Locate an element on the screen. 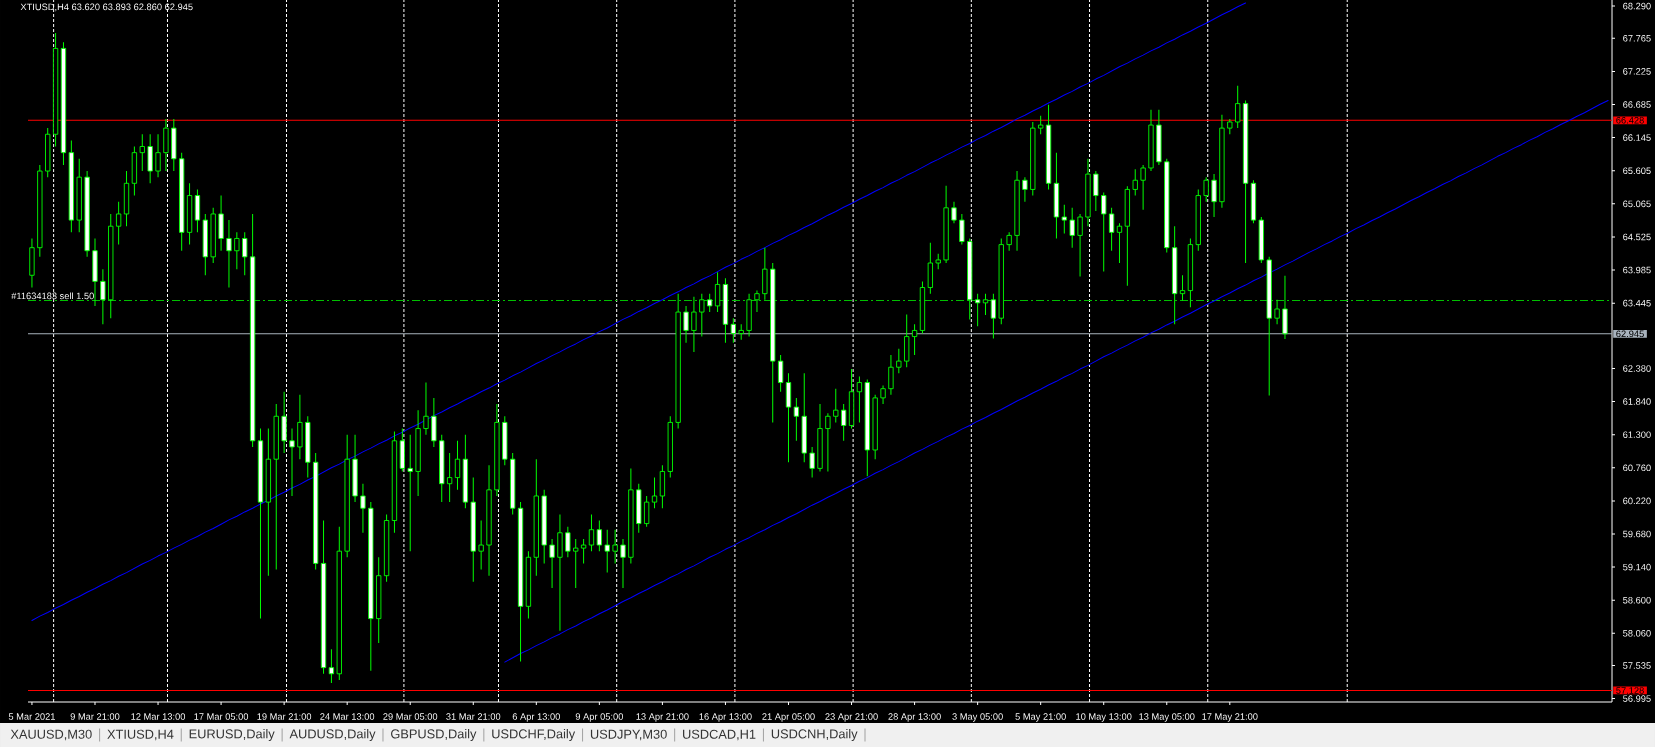  x-tick-label: 13 May 05:00 is located at coordinates (1167, 717).